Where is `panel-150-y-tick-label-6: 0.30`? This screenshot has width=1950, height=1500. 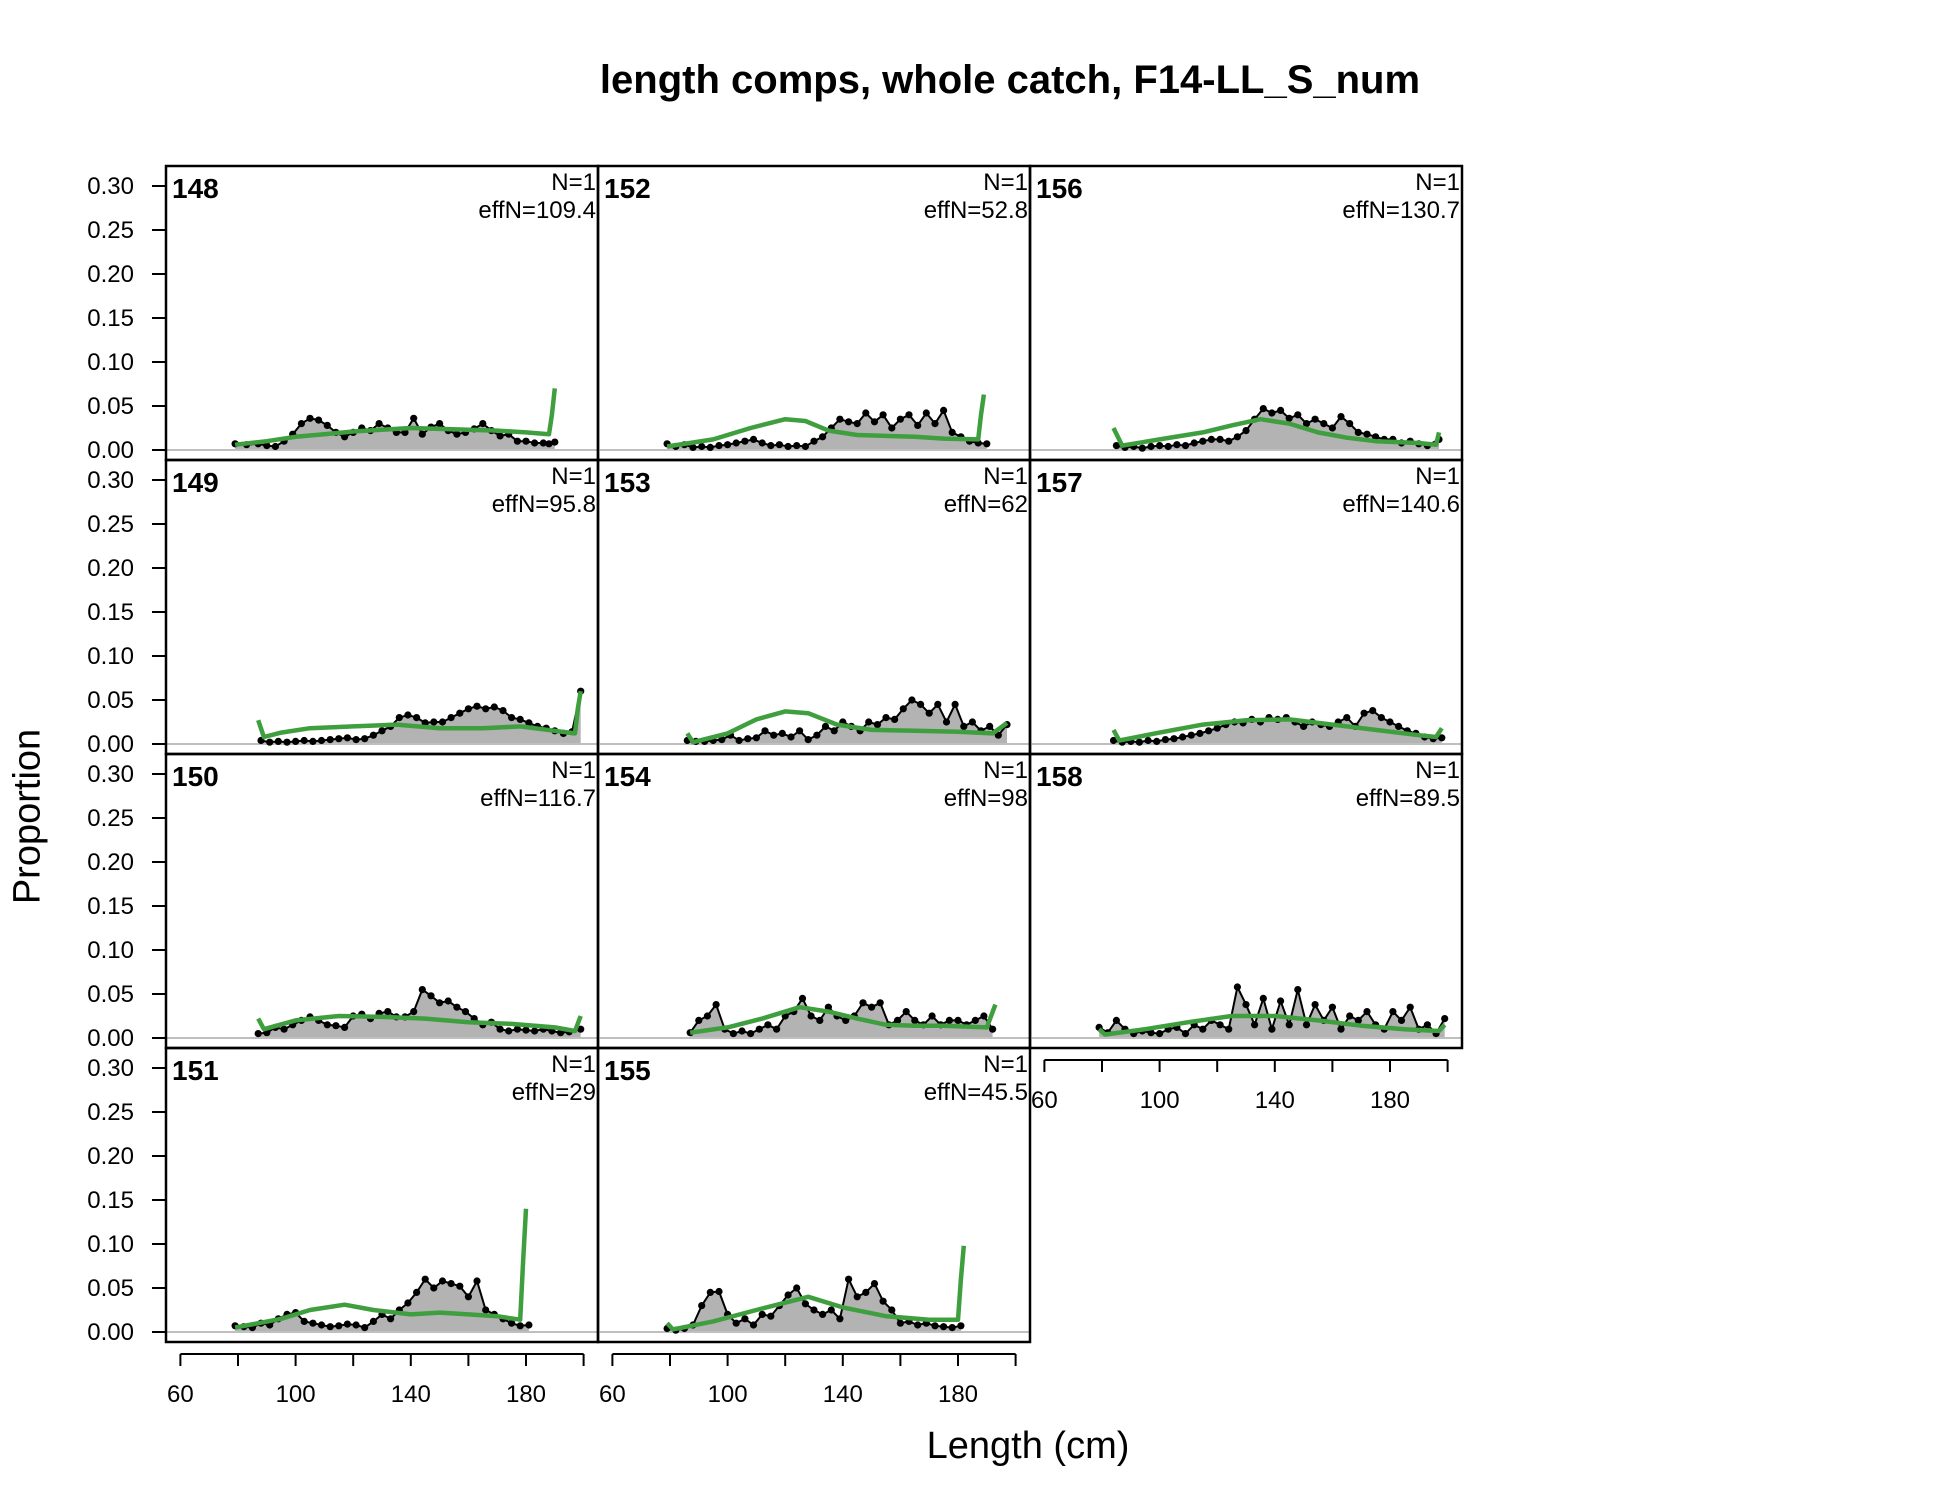 panel-150-y-tick-label-6: 0.30 is located at coordinates (110, 774).